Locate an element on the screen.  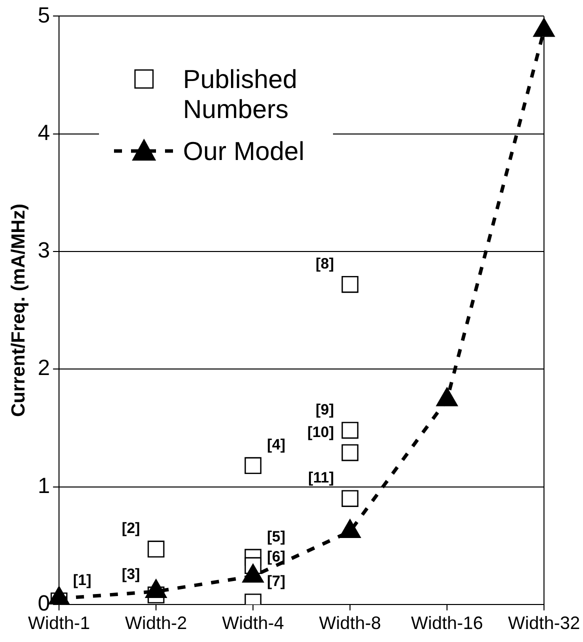
x-tick-label: Width-16 is located at coordinates (447, 623).